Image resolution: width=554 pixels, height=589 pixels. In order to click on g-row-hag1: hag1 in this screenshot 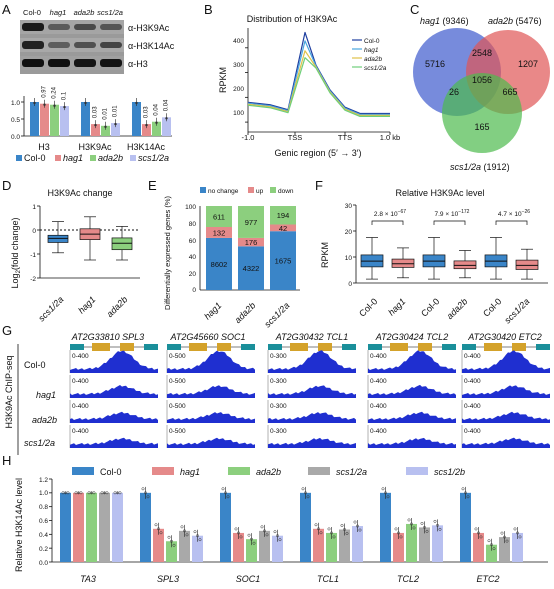, I will do `click(46, 395)`.